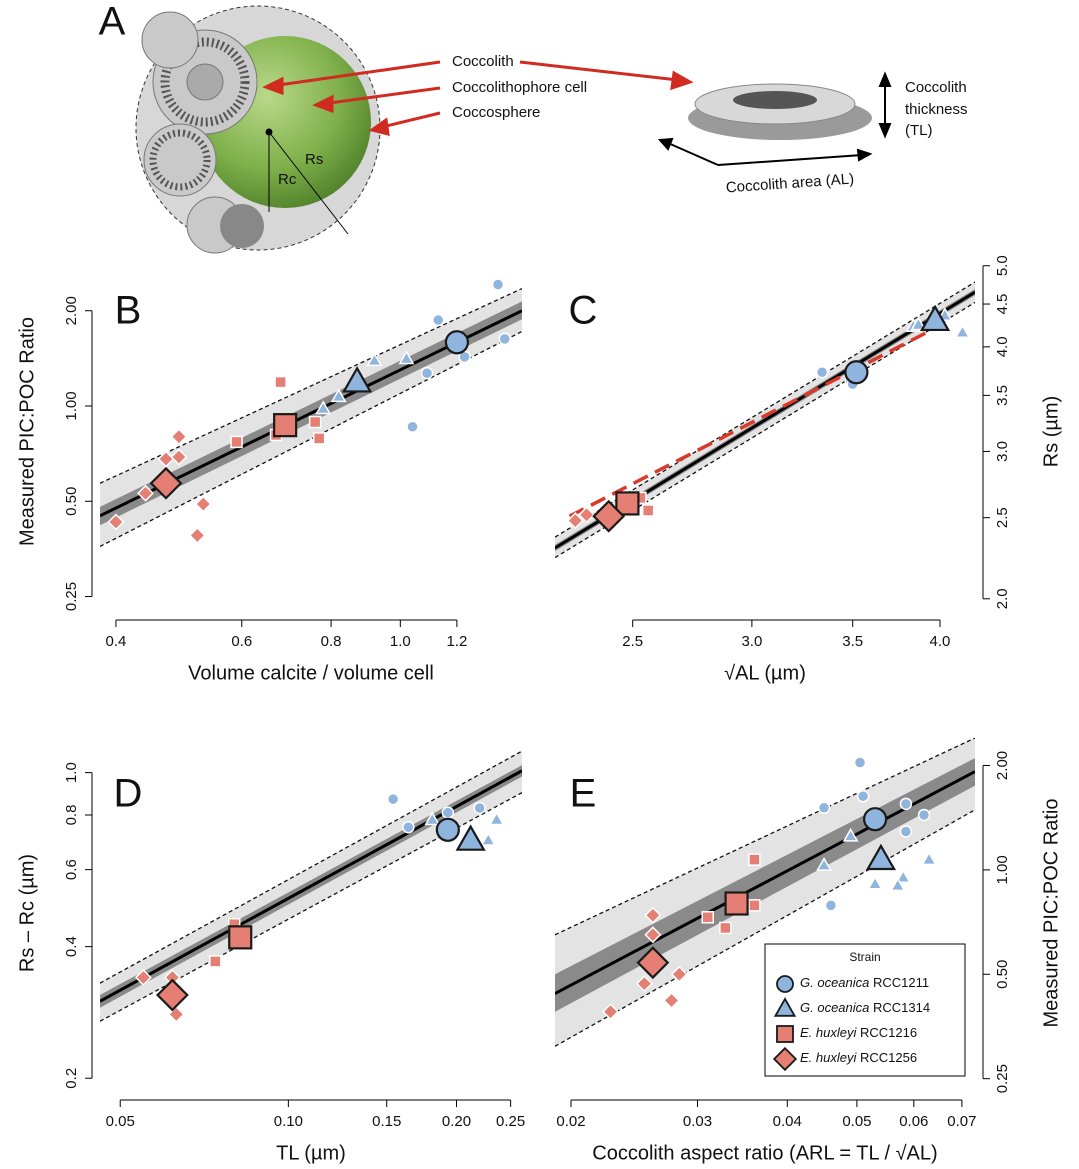 This screenshot has width=1079, height=1169. Describe the element at coordinates (71, 869) in the screenshot. I see `y-tick-label: 0.6` at that location.